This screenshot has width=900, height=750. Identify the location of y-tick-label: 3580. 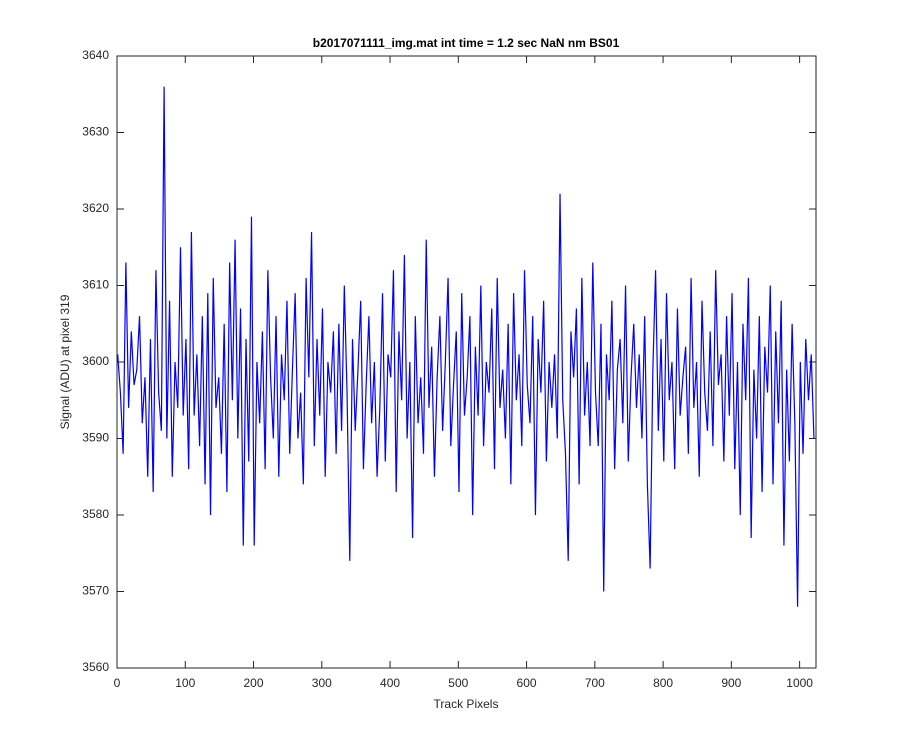
(95, 514).